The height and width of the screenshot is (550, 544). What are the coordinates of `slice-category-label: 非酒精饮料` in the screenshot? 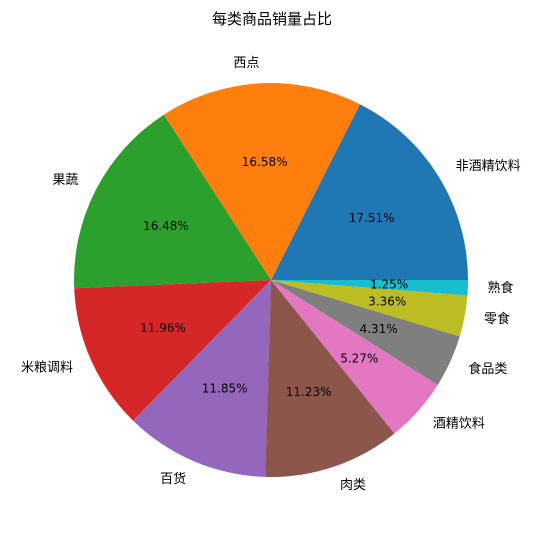 It's located at (488, 166).